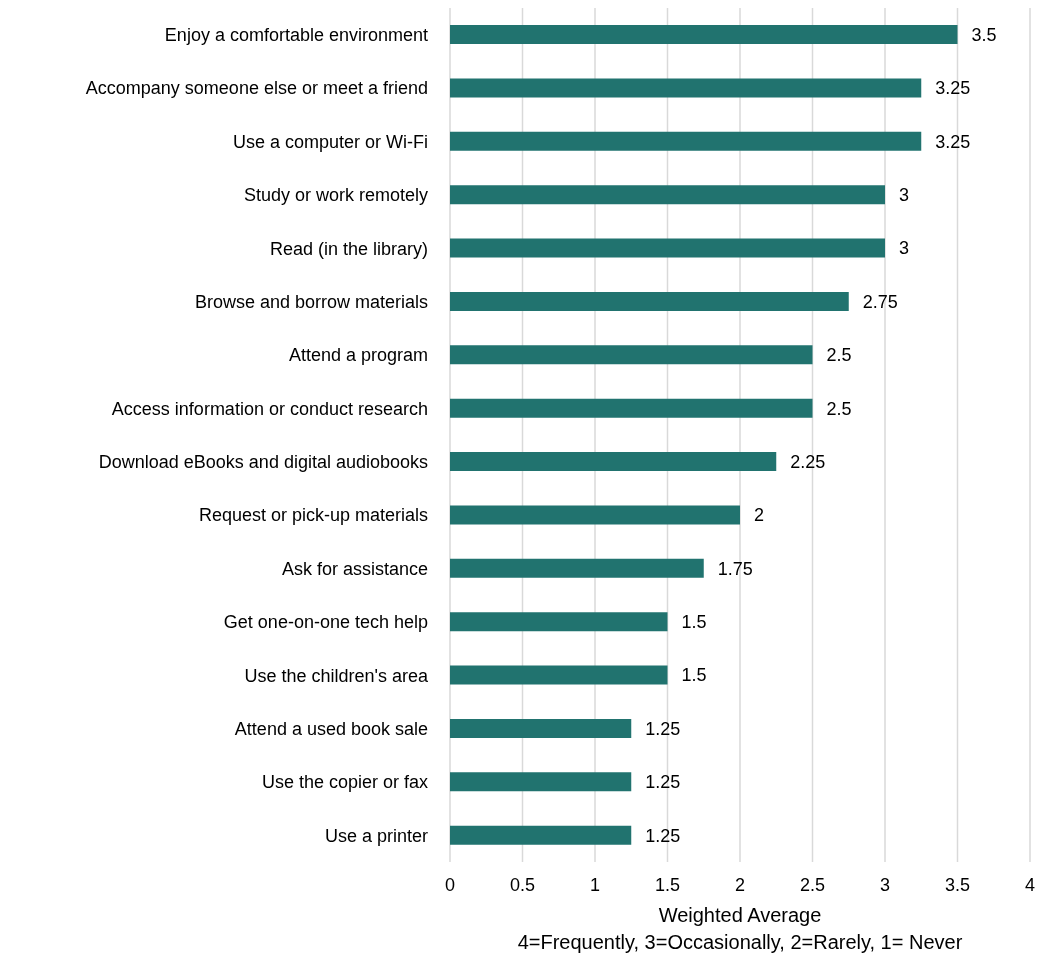 The width and height of the screenshot is (1039, 975). What do you see at coordinates (808, 461) in the screenshot?
I see `data-label: 2.25` at bounding box center [808, 461].